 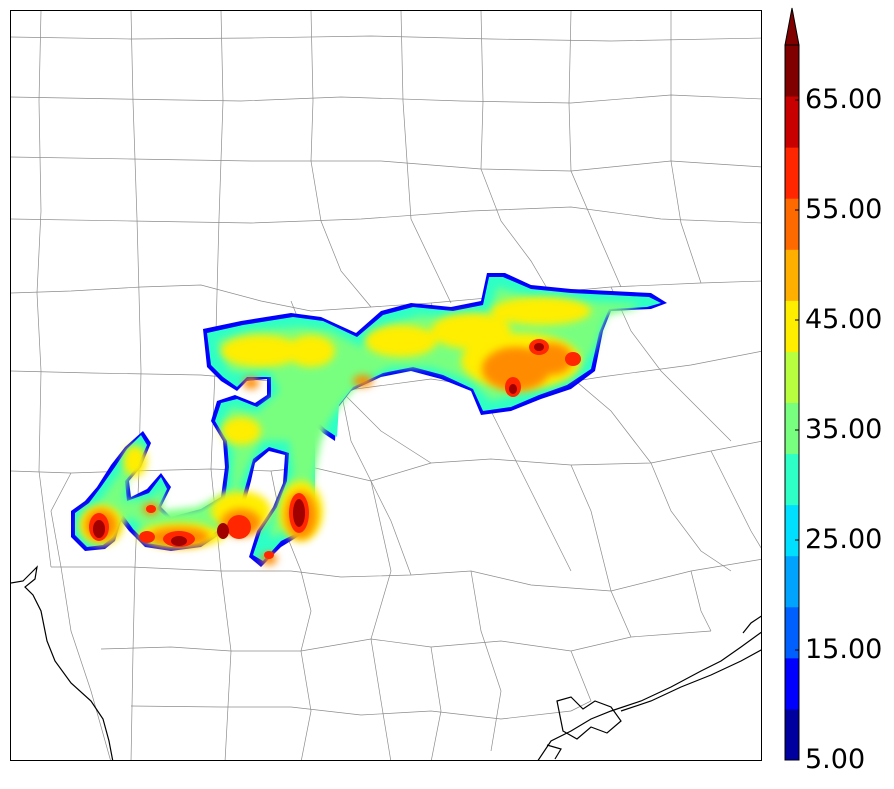 What do you see at coordinates (844, 649) in the screenshot?
I see `colorbar-tick-label: 15.00` at bounding box center [844, 649].